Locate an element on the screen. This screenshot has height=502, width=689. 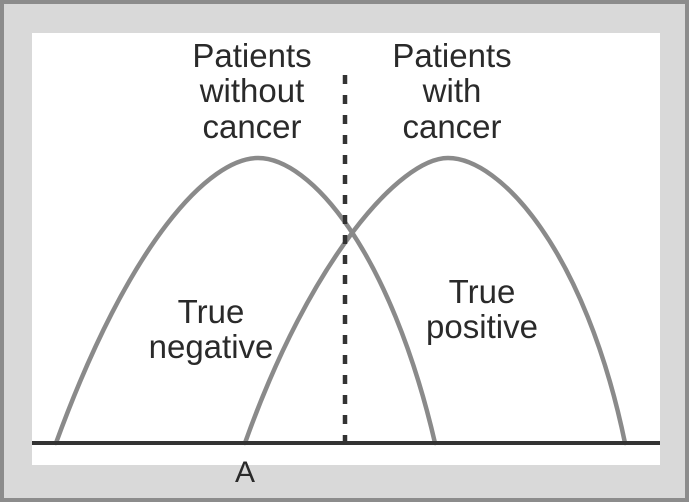
label-with-cancer-line3: cancer is located at coordinates (451, 126).